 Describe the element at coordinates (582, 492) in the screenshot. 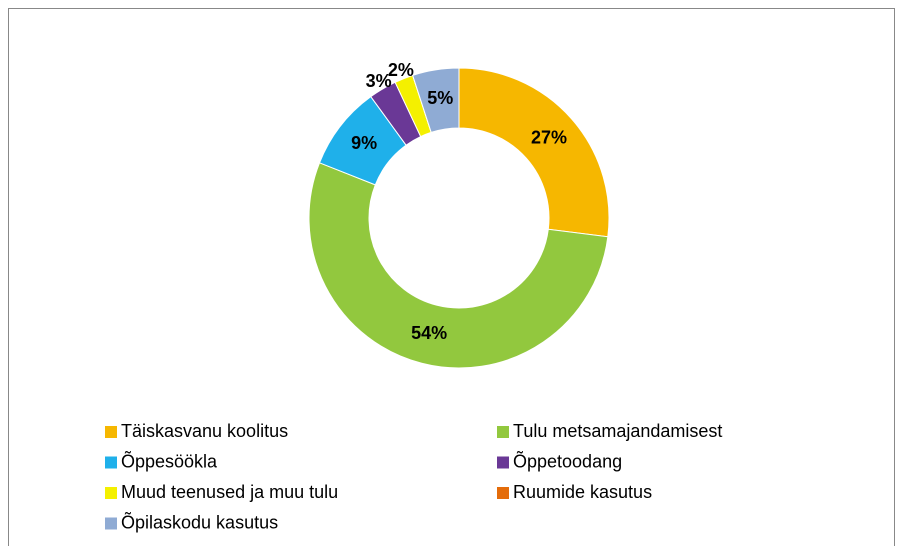

I see `legend-label: Ruumide kasutus` at that location.